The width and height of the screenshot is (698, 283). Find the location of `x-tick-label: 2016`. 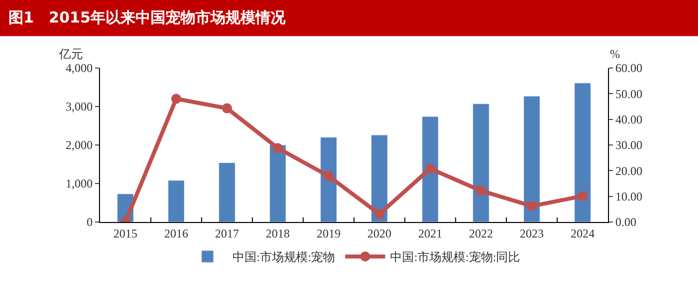

x-tick-label: 2016 is located at coordinates (176, 233).